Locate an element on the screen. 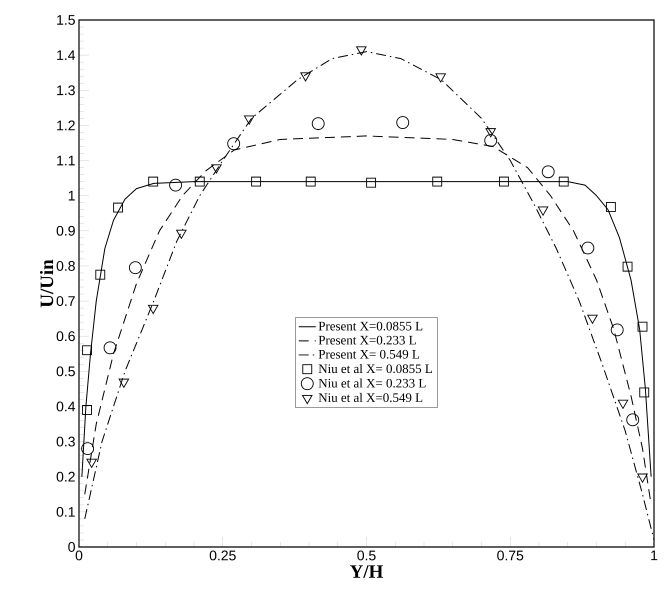 The height and width of the screenshot is (595, 666). y-tick-label: 1 is located at coordinates (71, 195).